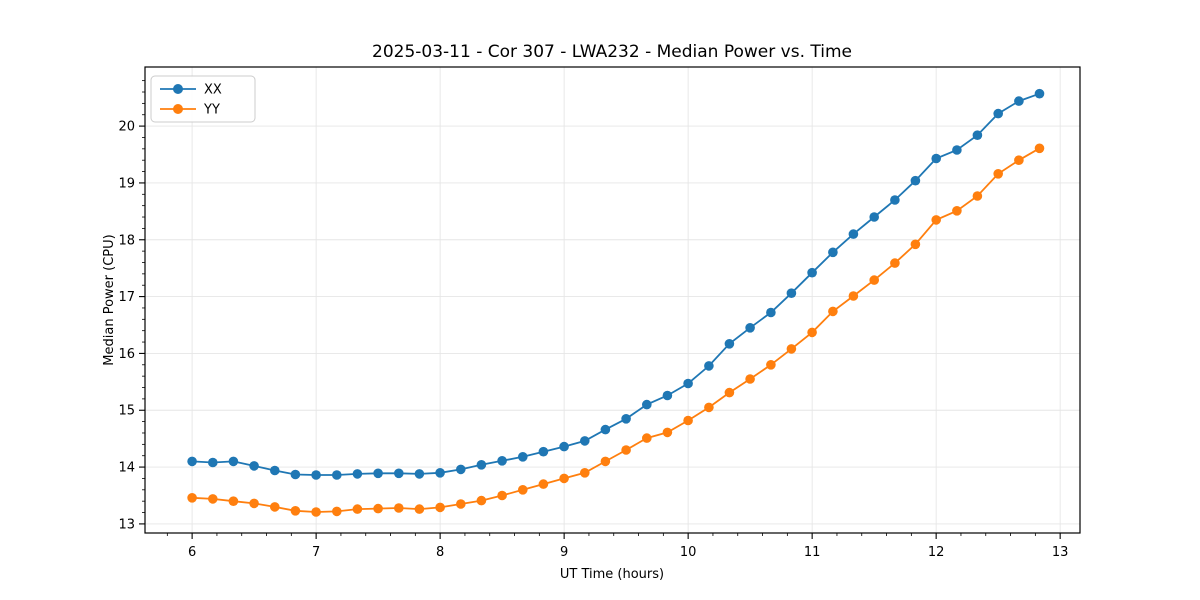  I want to click on x-tick-label: 12, so click(936, 552).